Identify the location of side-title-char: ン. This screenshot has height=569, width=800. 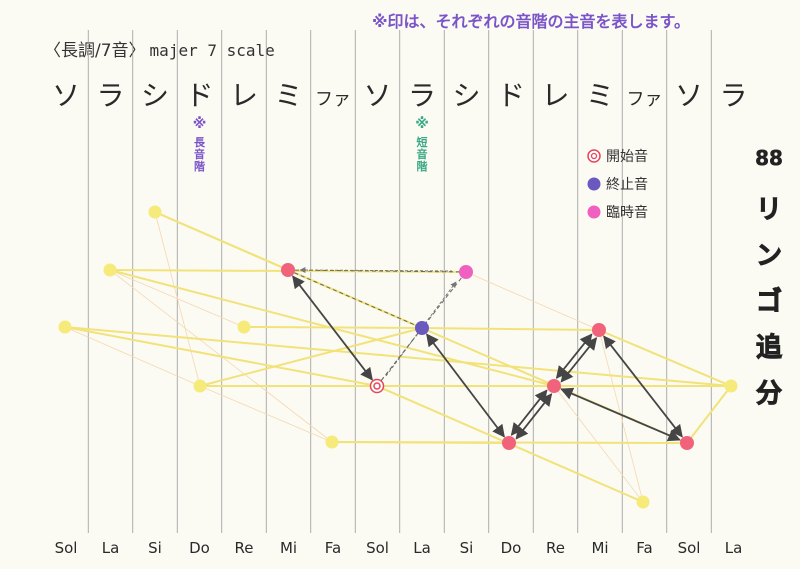
(769, 256).